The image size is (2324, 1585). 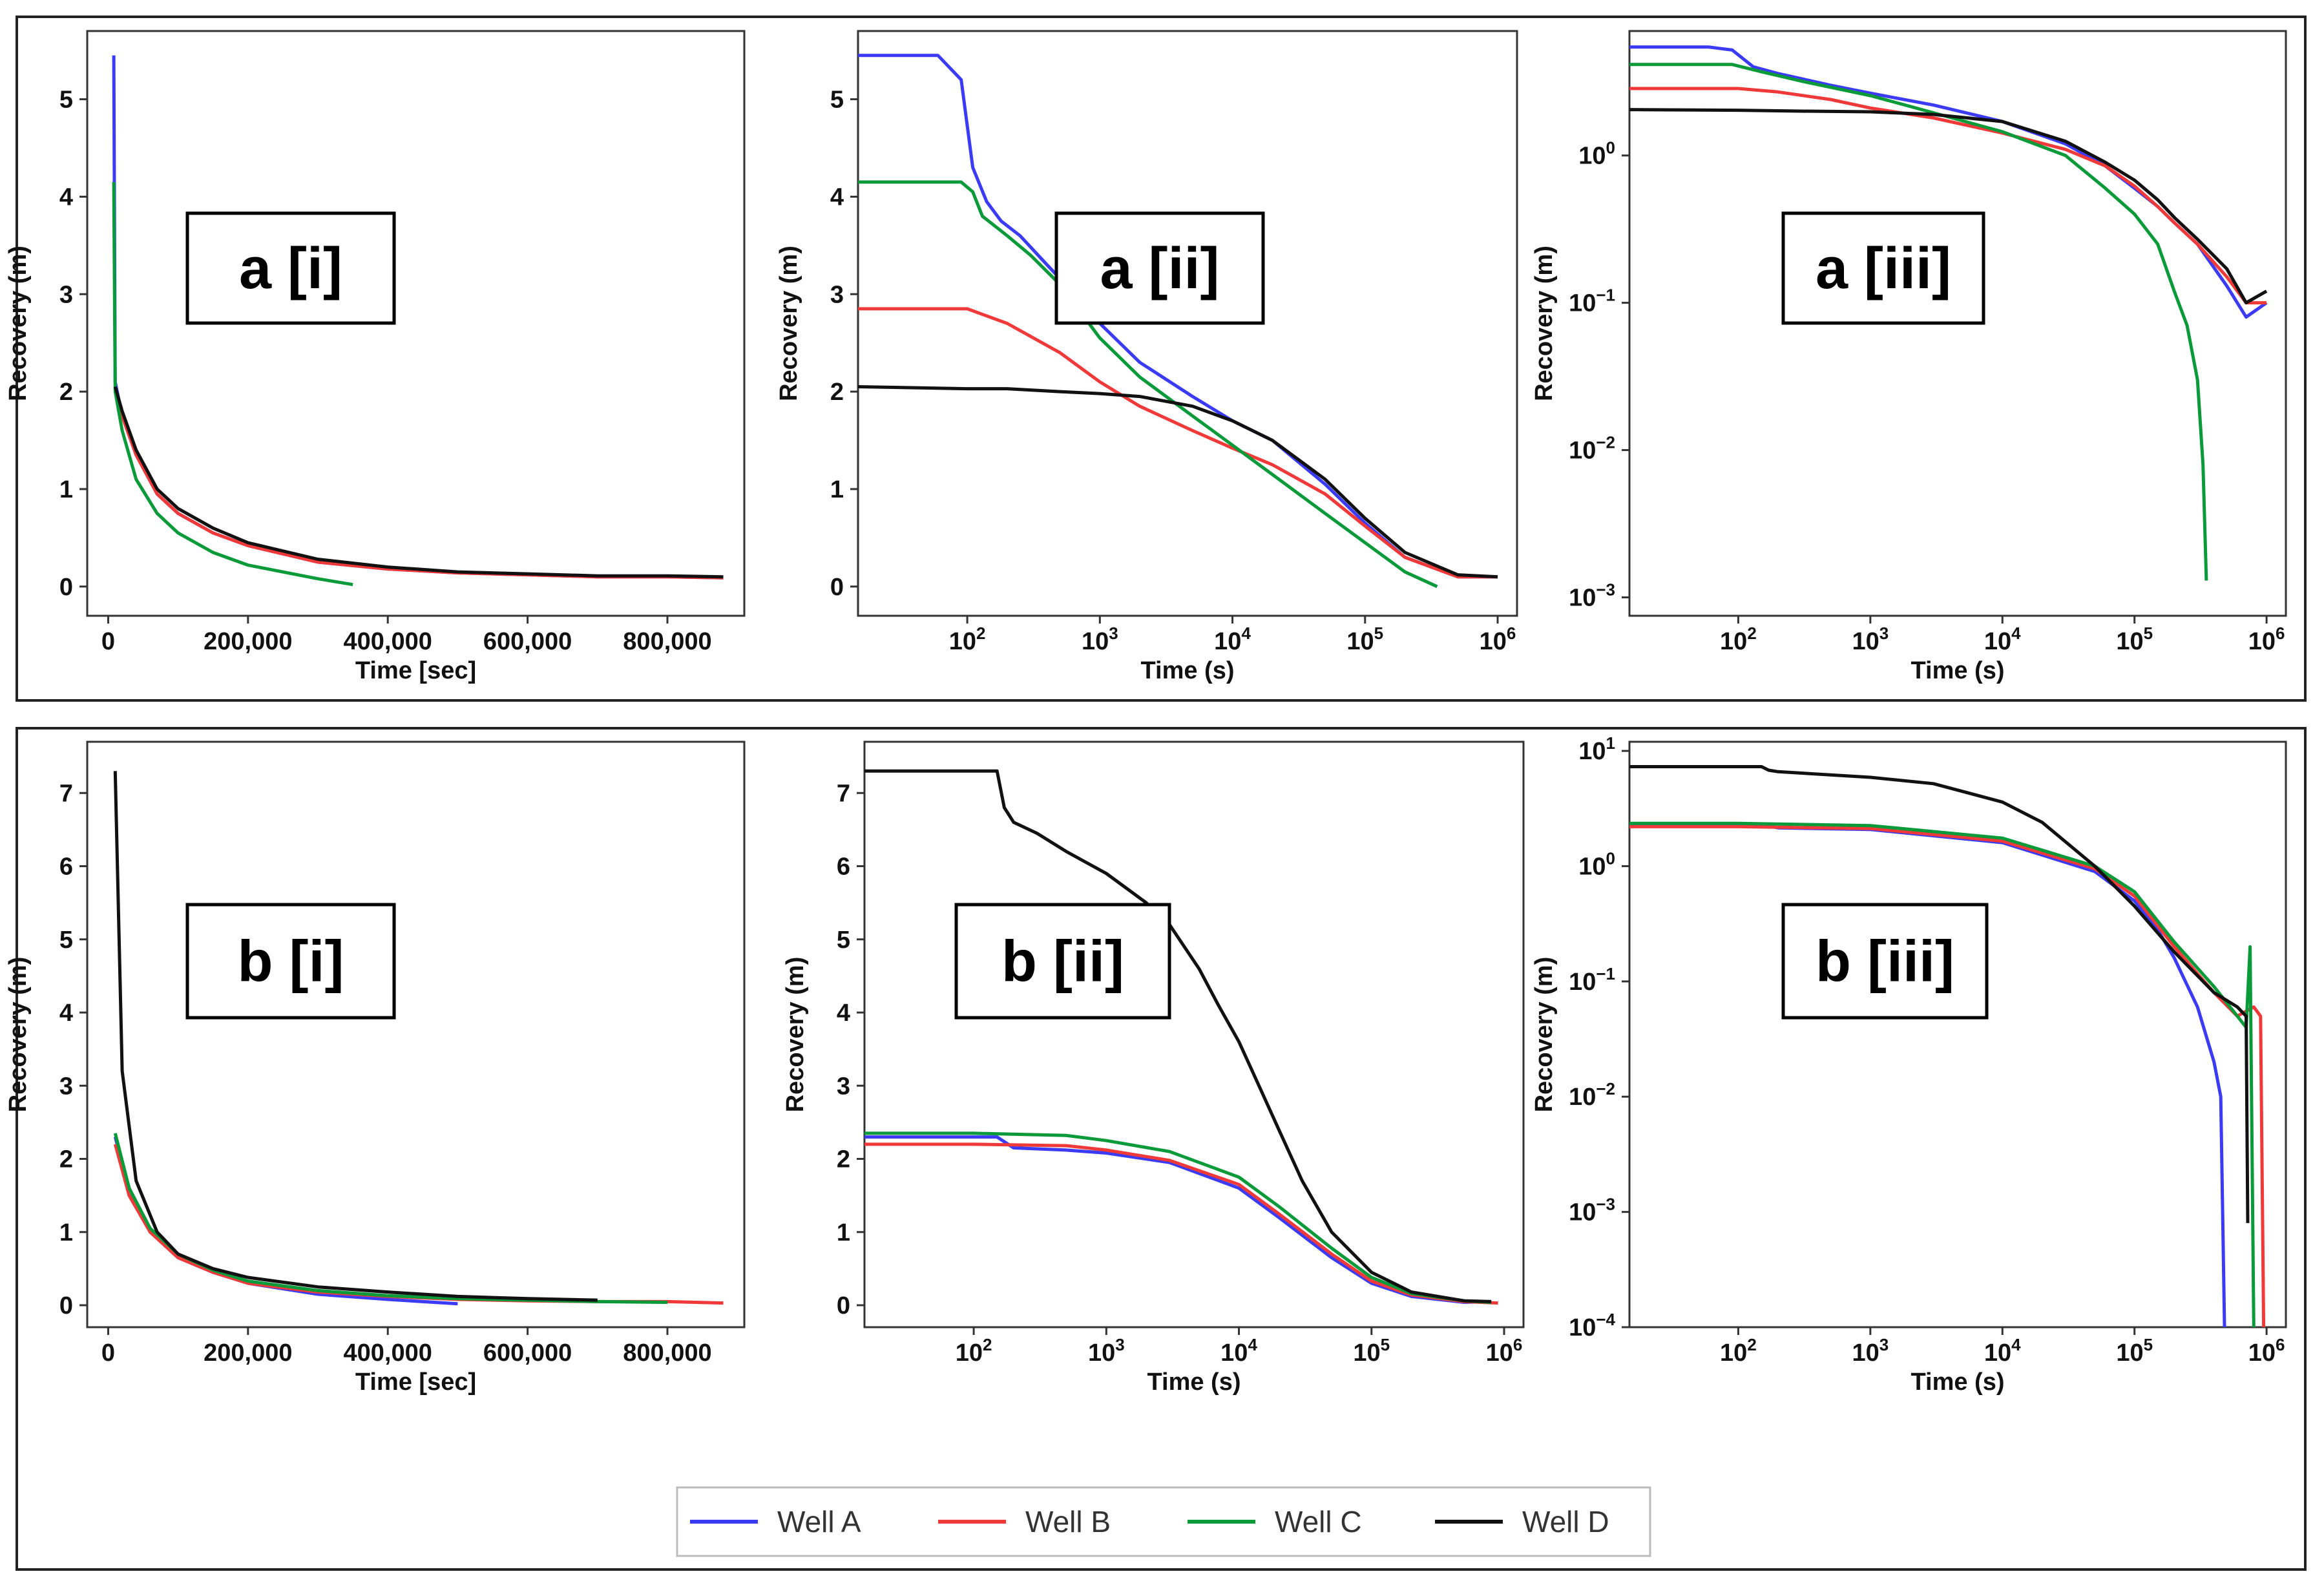 What do you see at coordinates (1597, 749) in the screenshot?
I see `y-tick-label: 10¹` at bounding box center [1597, 749].